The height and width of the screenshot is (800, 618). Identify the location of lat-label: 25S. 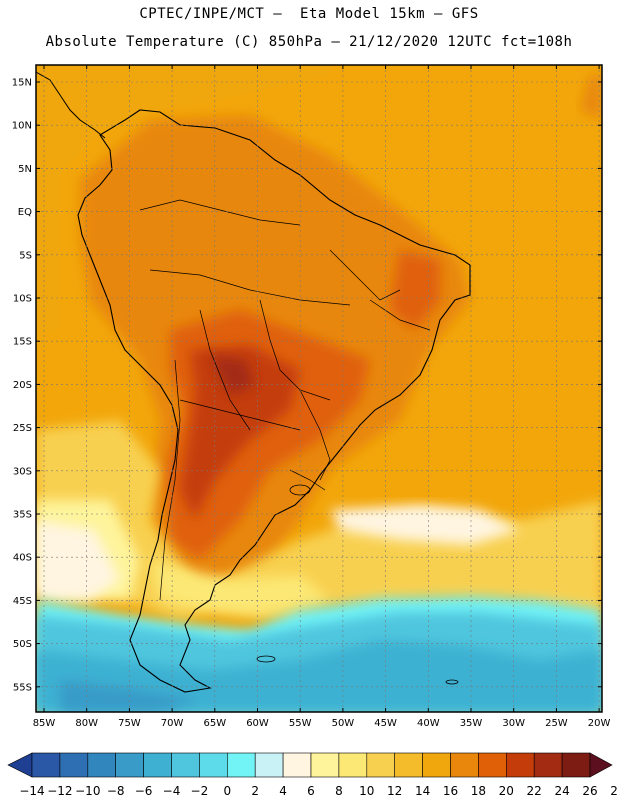
(22, 428).